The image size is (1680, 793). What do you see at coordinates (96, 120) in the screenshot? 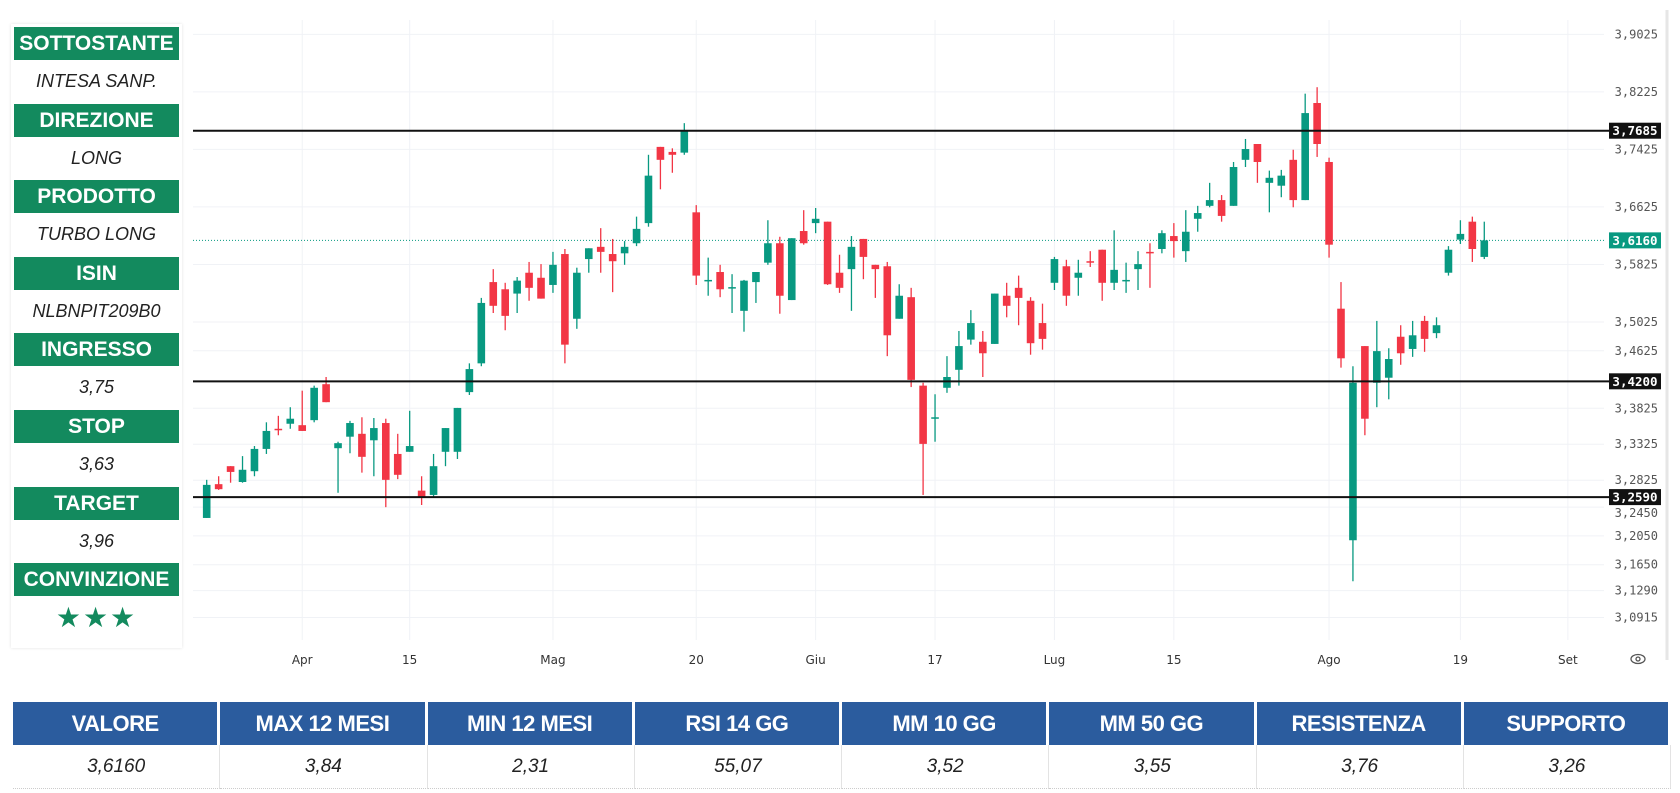
I see `label-direzione: DIREZIONE` at bounding box center [96, 120].